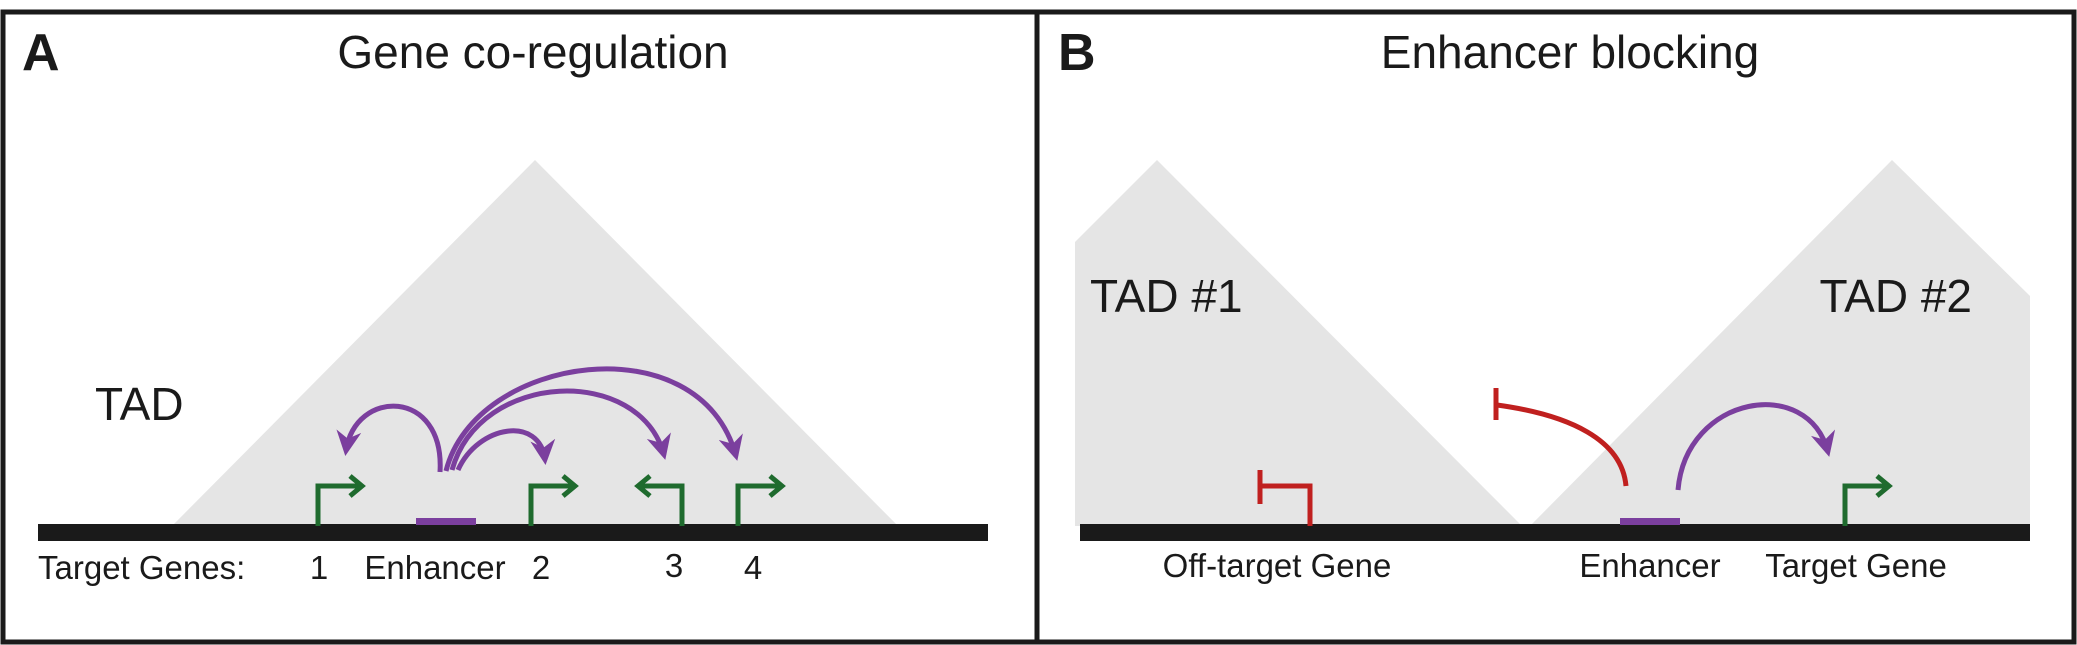 Image resolution: width=2077 pixels, height=645 pixels. I want to click on panel-a-letter: A, so click(41, 53).